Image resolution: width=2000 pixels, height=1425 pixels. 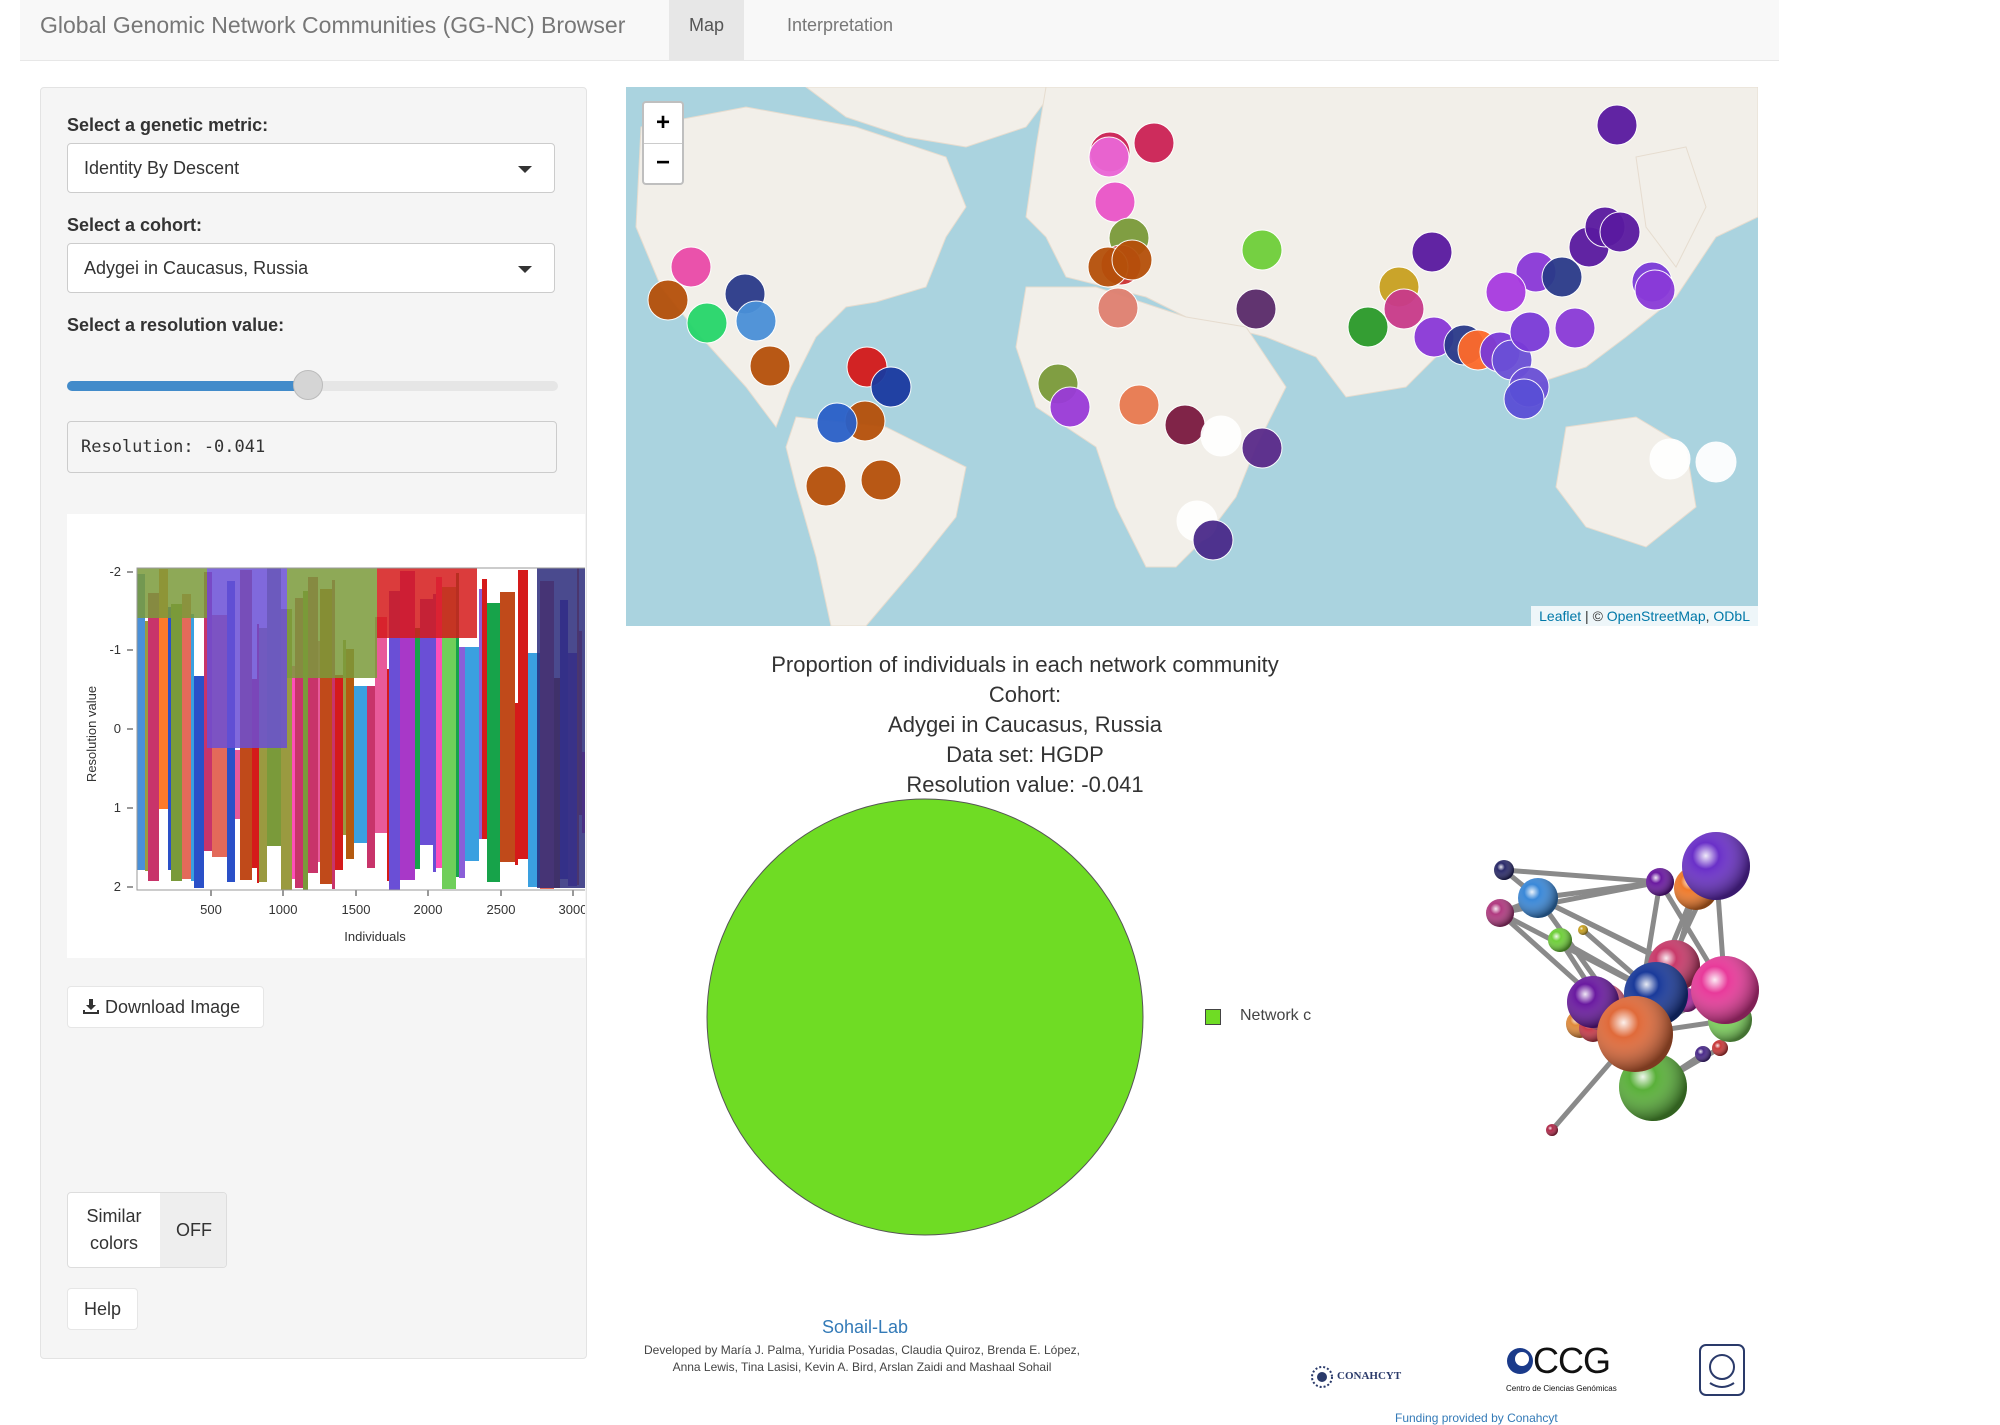 What do you see at coordinates (102, 1309) in the screenshot?
I see `help-button: Help` at bounding box center [102, 1309].